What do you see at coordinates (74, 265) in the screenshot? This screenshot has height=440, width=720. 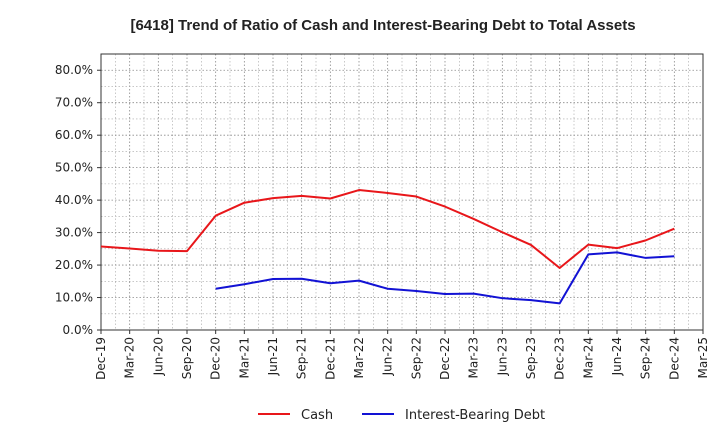 I see `y-tick-label: 20.0%` at bounding box center [74, 265].